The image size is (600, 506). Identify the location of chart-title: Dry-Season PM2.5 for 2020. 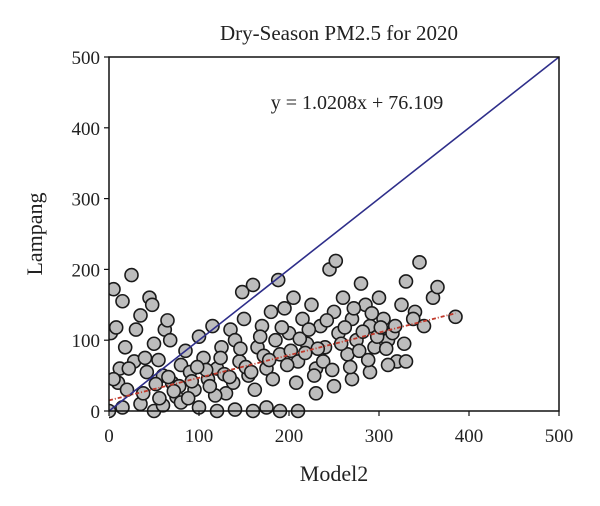
(339, 33).